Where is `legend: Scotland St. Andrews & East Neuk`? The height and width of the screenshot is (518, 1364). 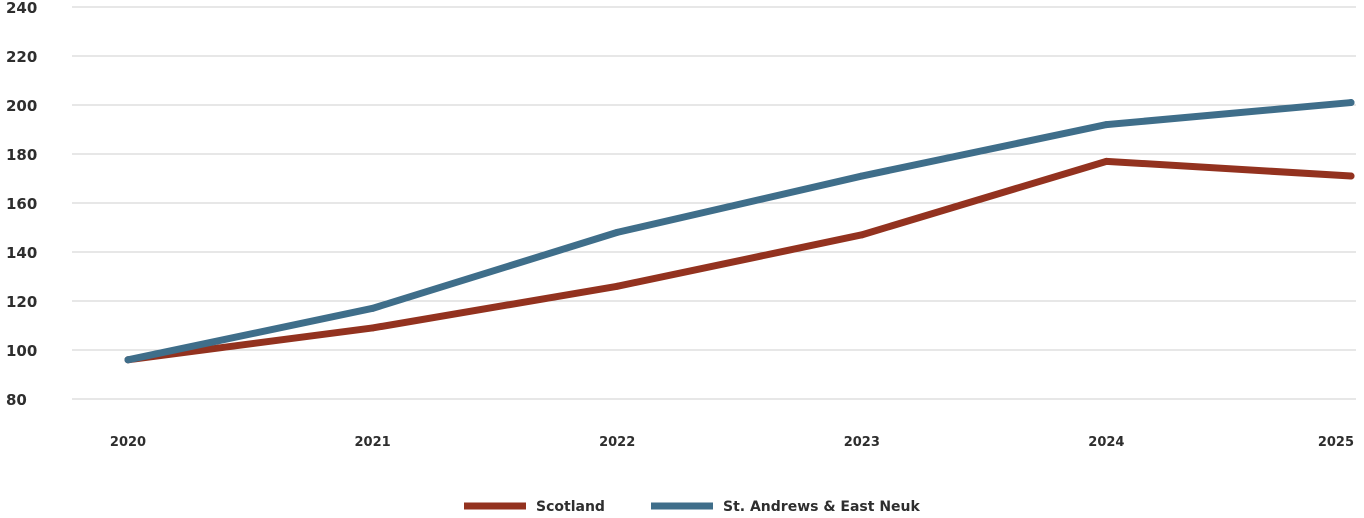 legend: Scotland St. Andrews & East Neuk is located at coordinates (692, 507).